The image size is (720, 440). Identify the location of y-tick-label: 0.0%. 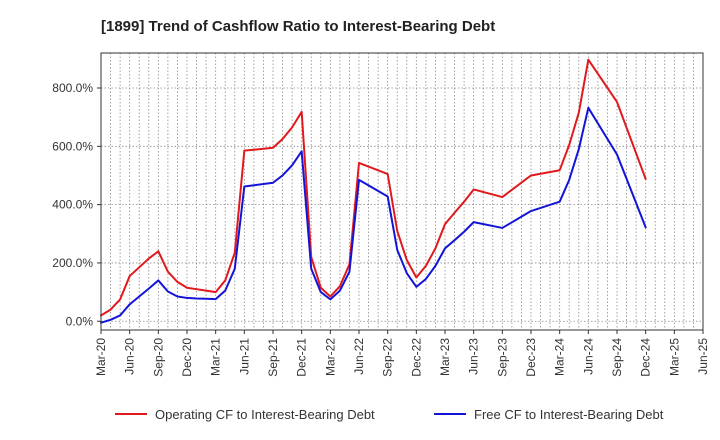
(80, 321).